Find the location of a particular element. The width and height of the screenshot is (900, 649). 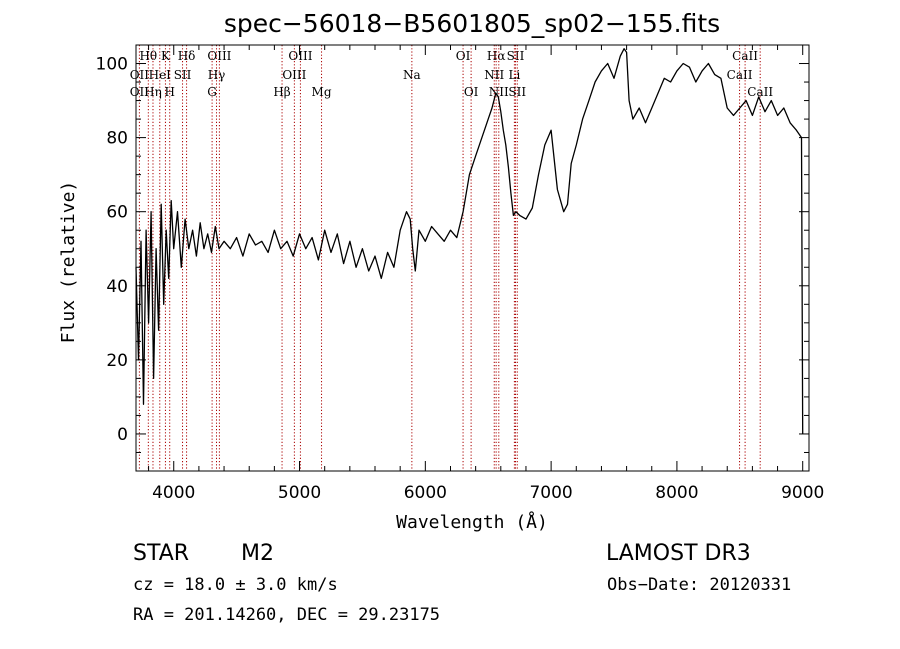

spectral-line-label: Mg is located at coordinates (322, 92).